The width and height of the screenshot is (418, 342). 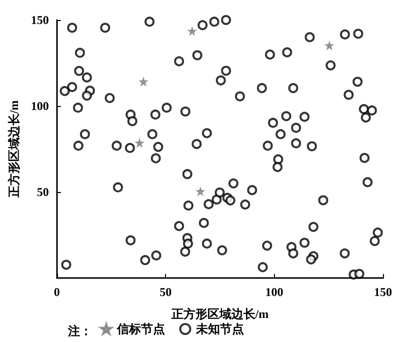 What do you see at coordinates (219, 314) in the screenshot?
I see `x-axis-title: 正方形区域边长/m` at bounding box center [219, 314].